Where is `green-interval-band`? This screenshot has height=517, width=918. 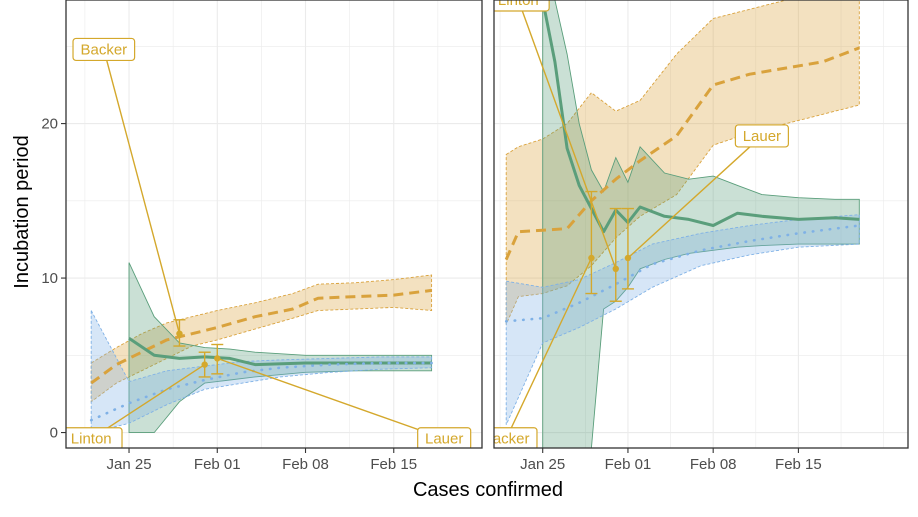
green-interval-band is located at coordinates (280, 348).